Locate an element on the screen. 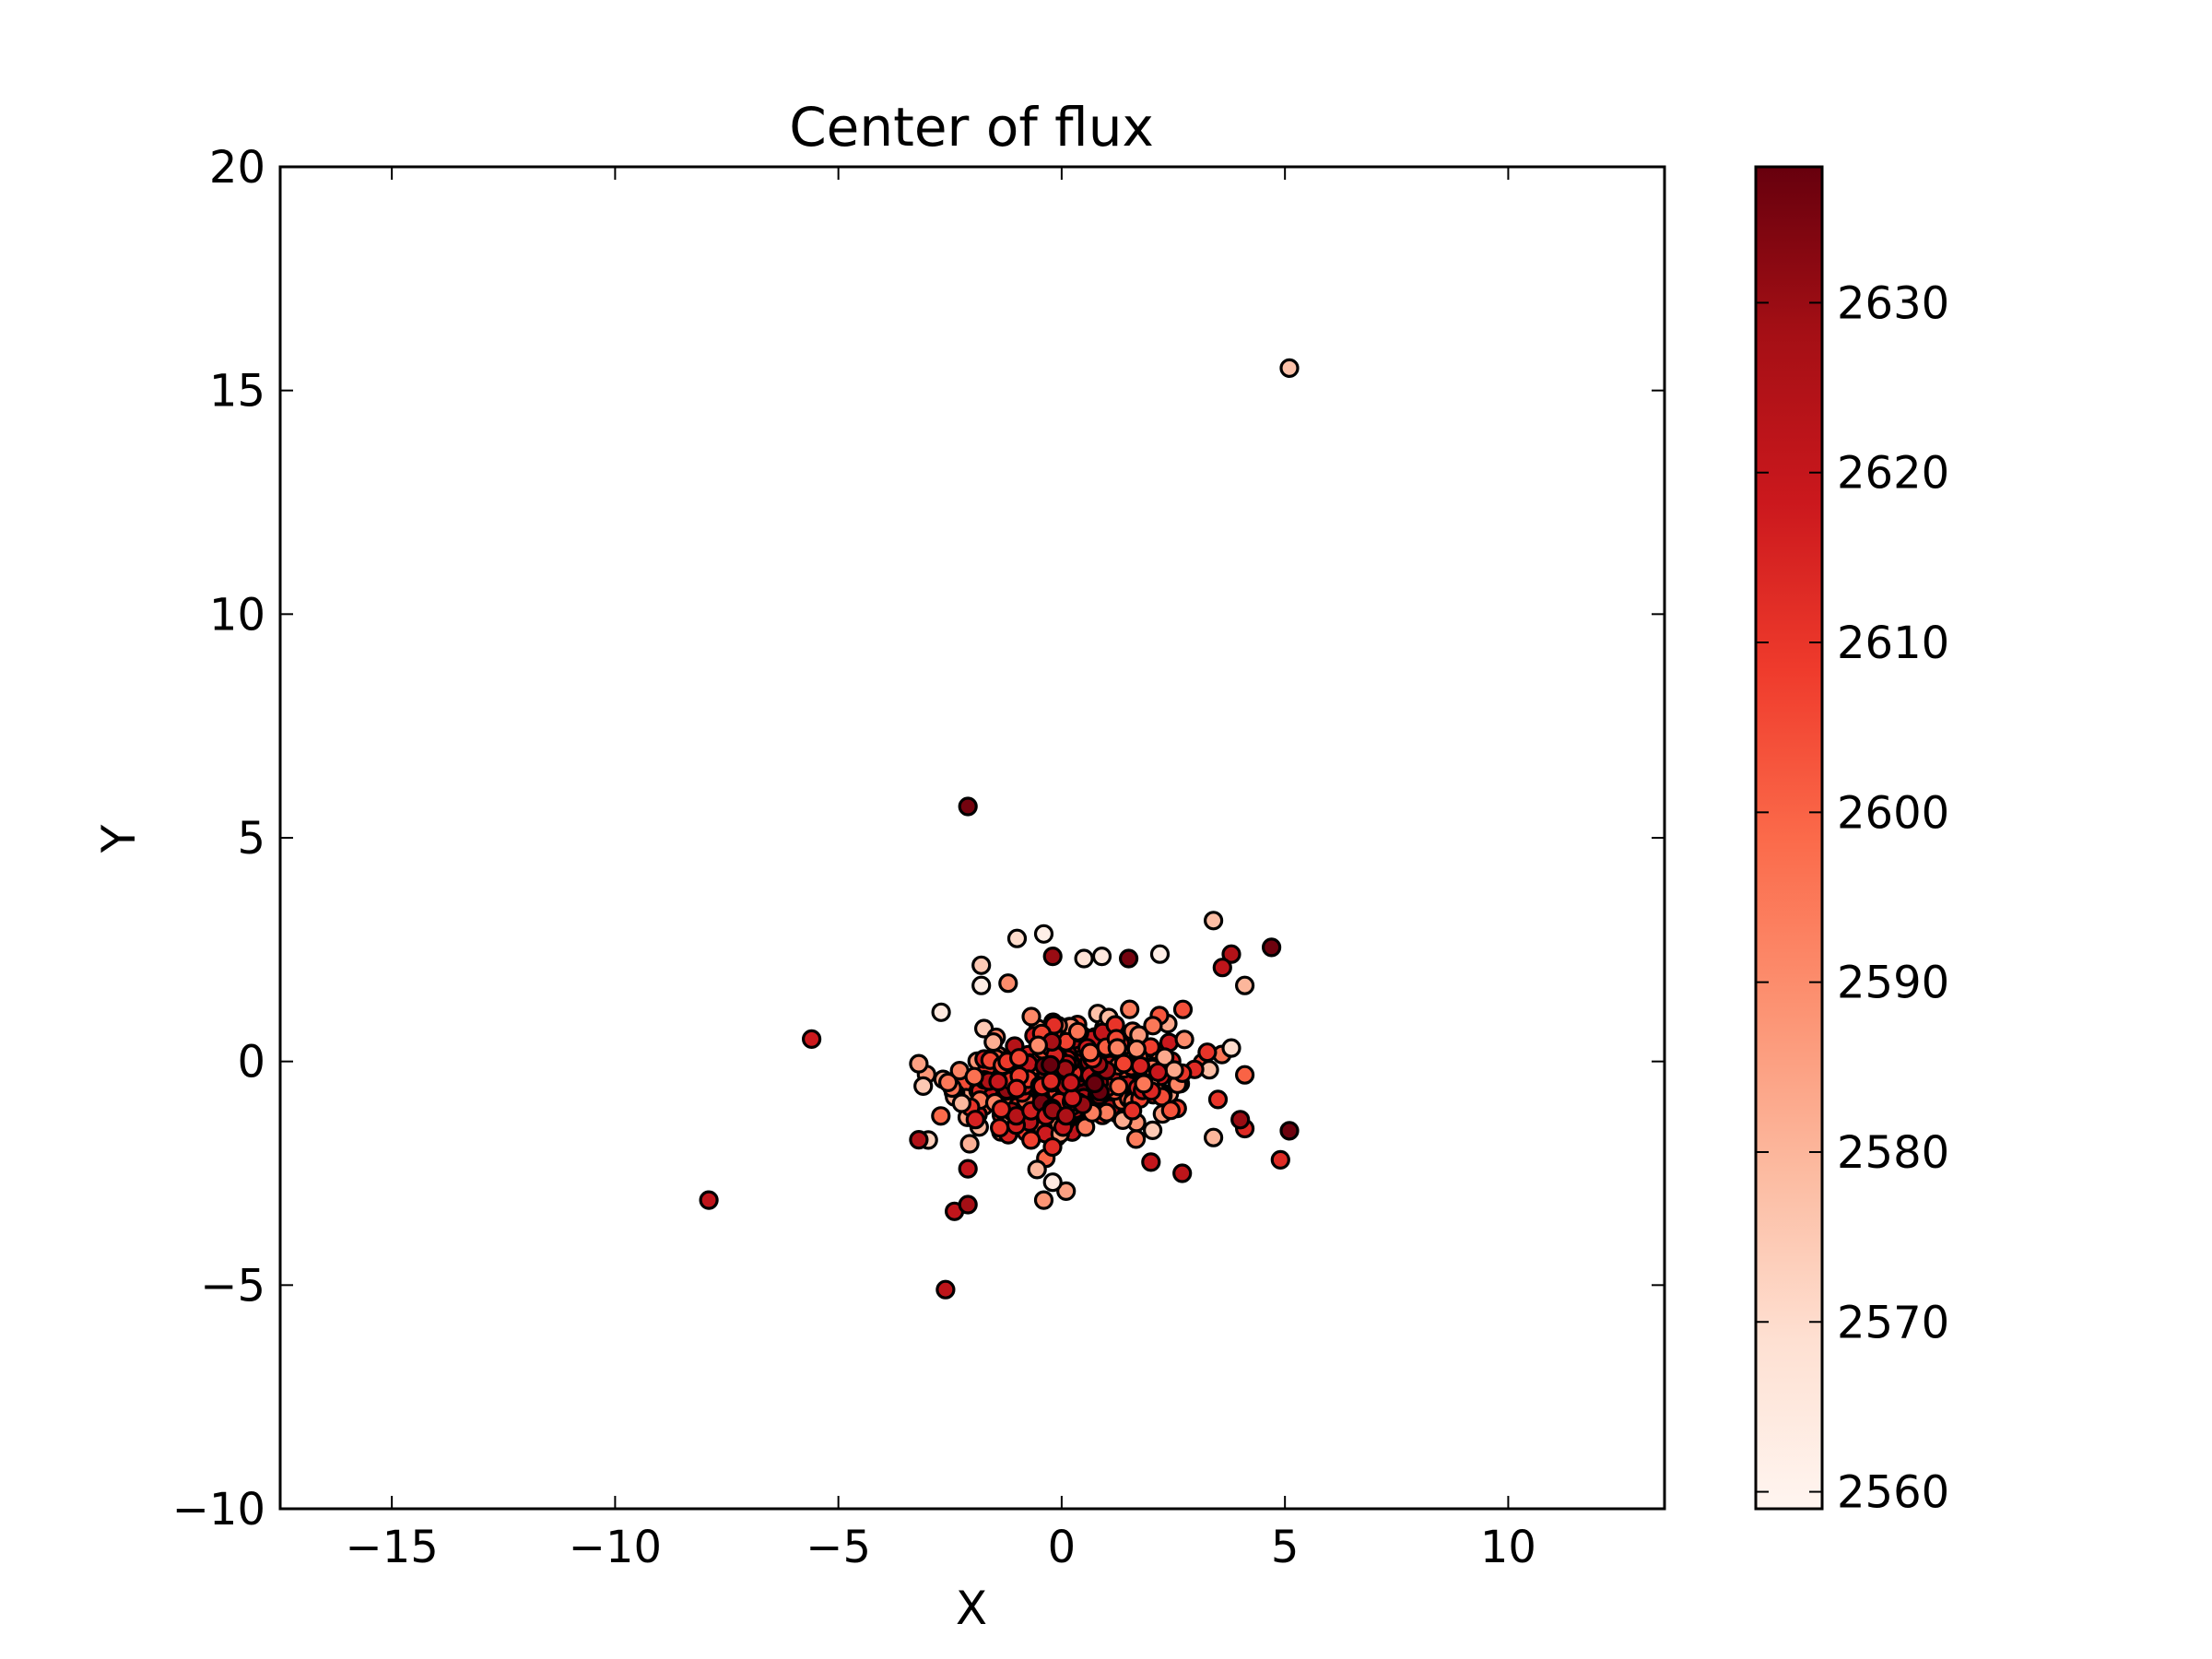 The image size is (2212, 1659). colorbar-tick-label: 2600 is located at coordinates (1893, 813).